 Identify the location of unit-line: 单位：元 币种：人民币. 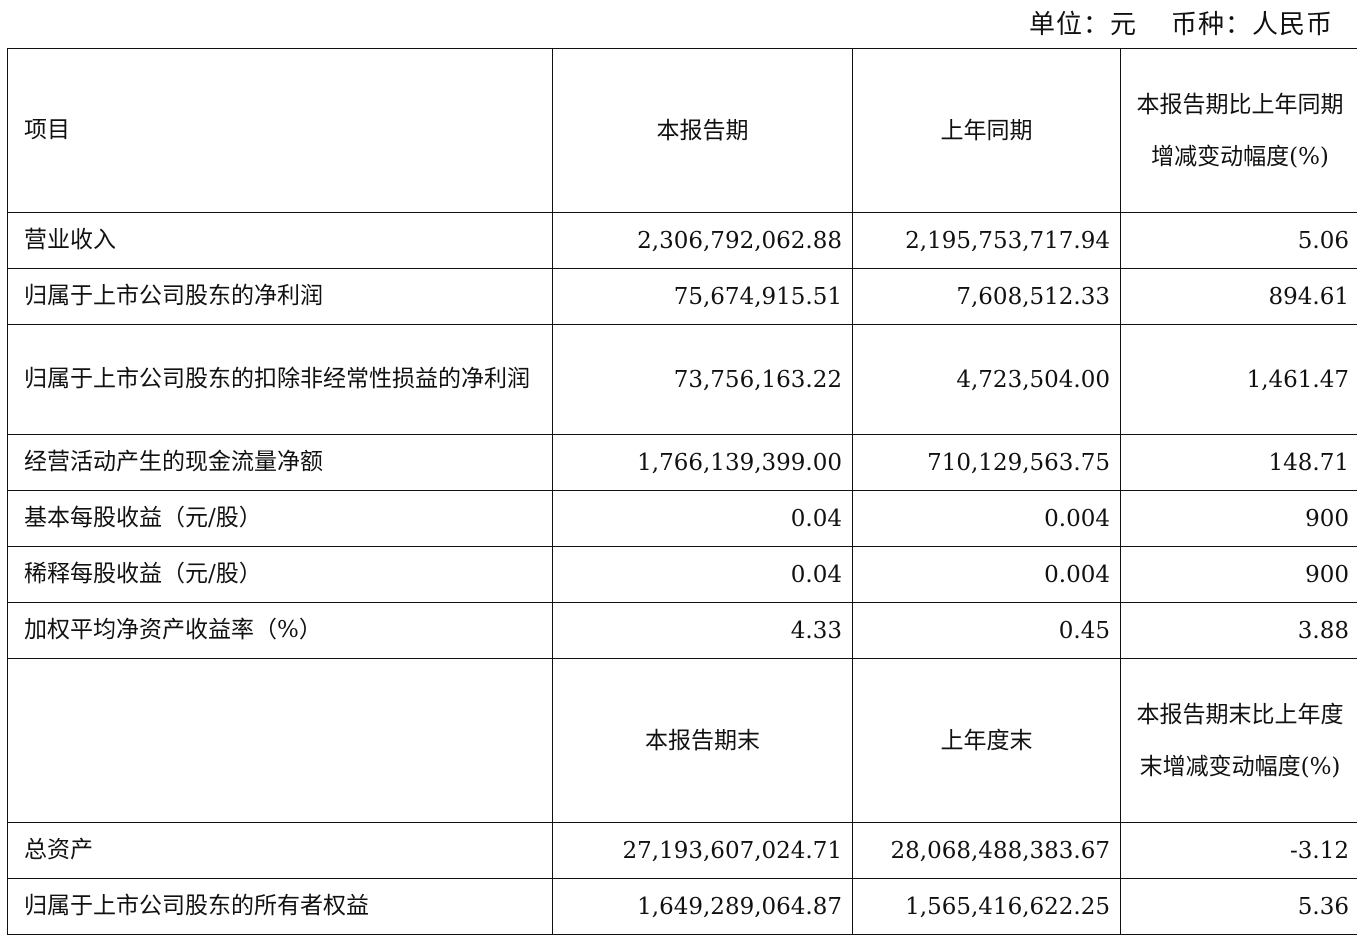
(1164, 22).